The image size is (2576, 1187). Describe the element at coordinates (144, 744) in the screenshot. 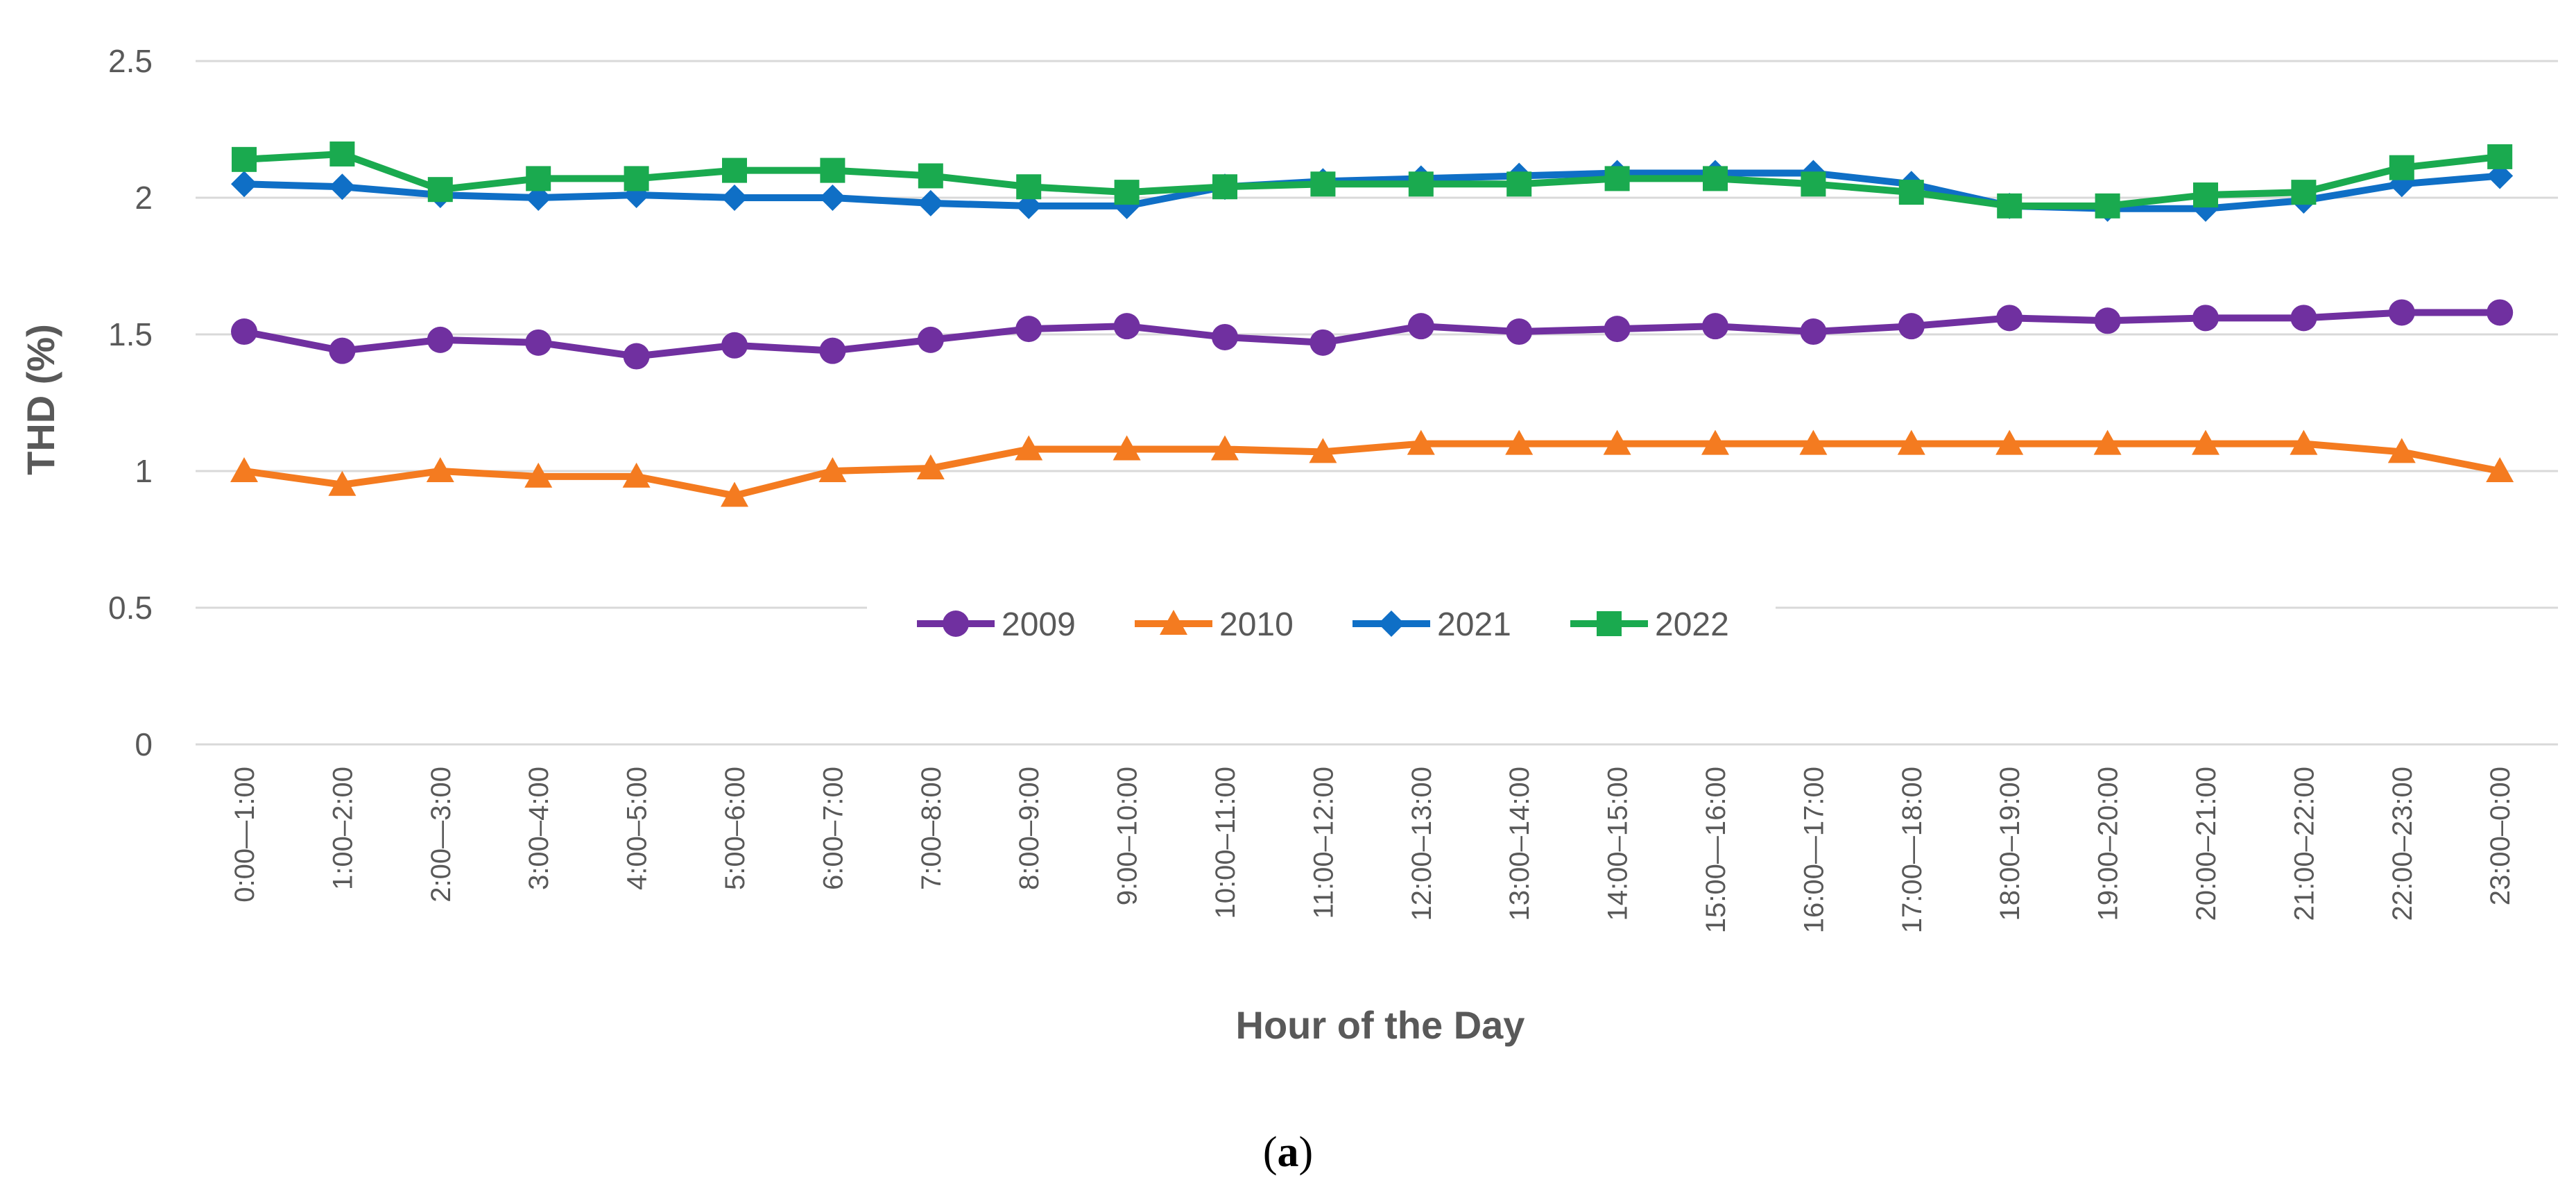

I see `y-tick-label: 0` at that location.